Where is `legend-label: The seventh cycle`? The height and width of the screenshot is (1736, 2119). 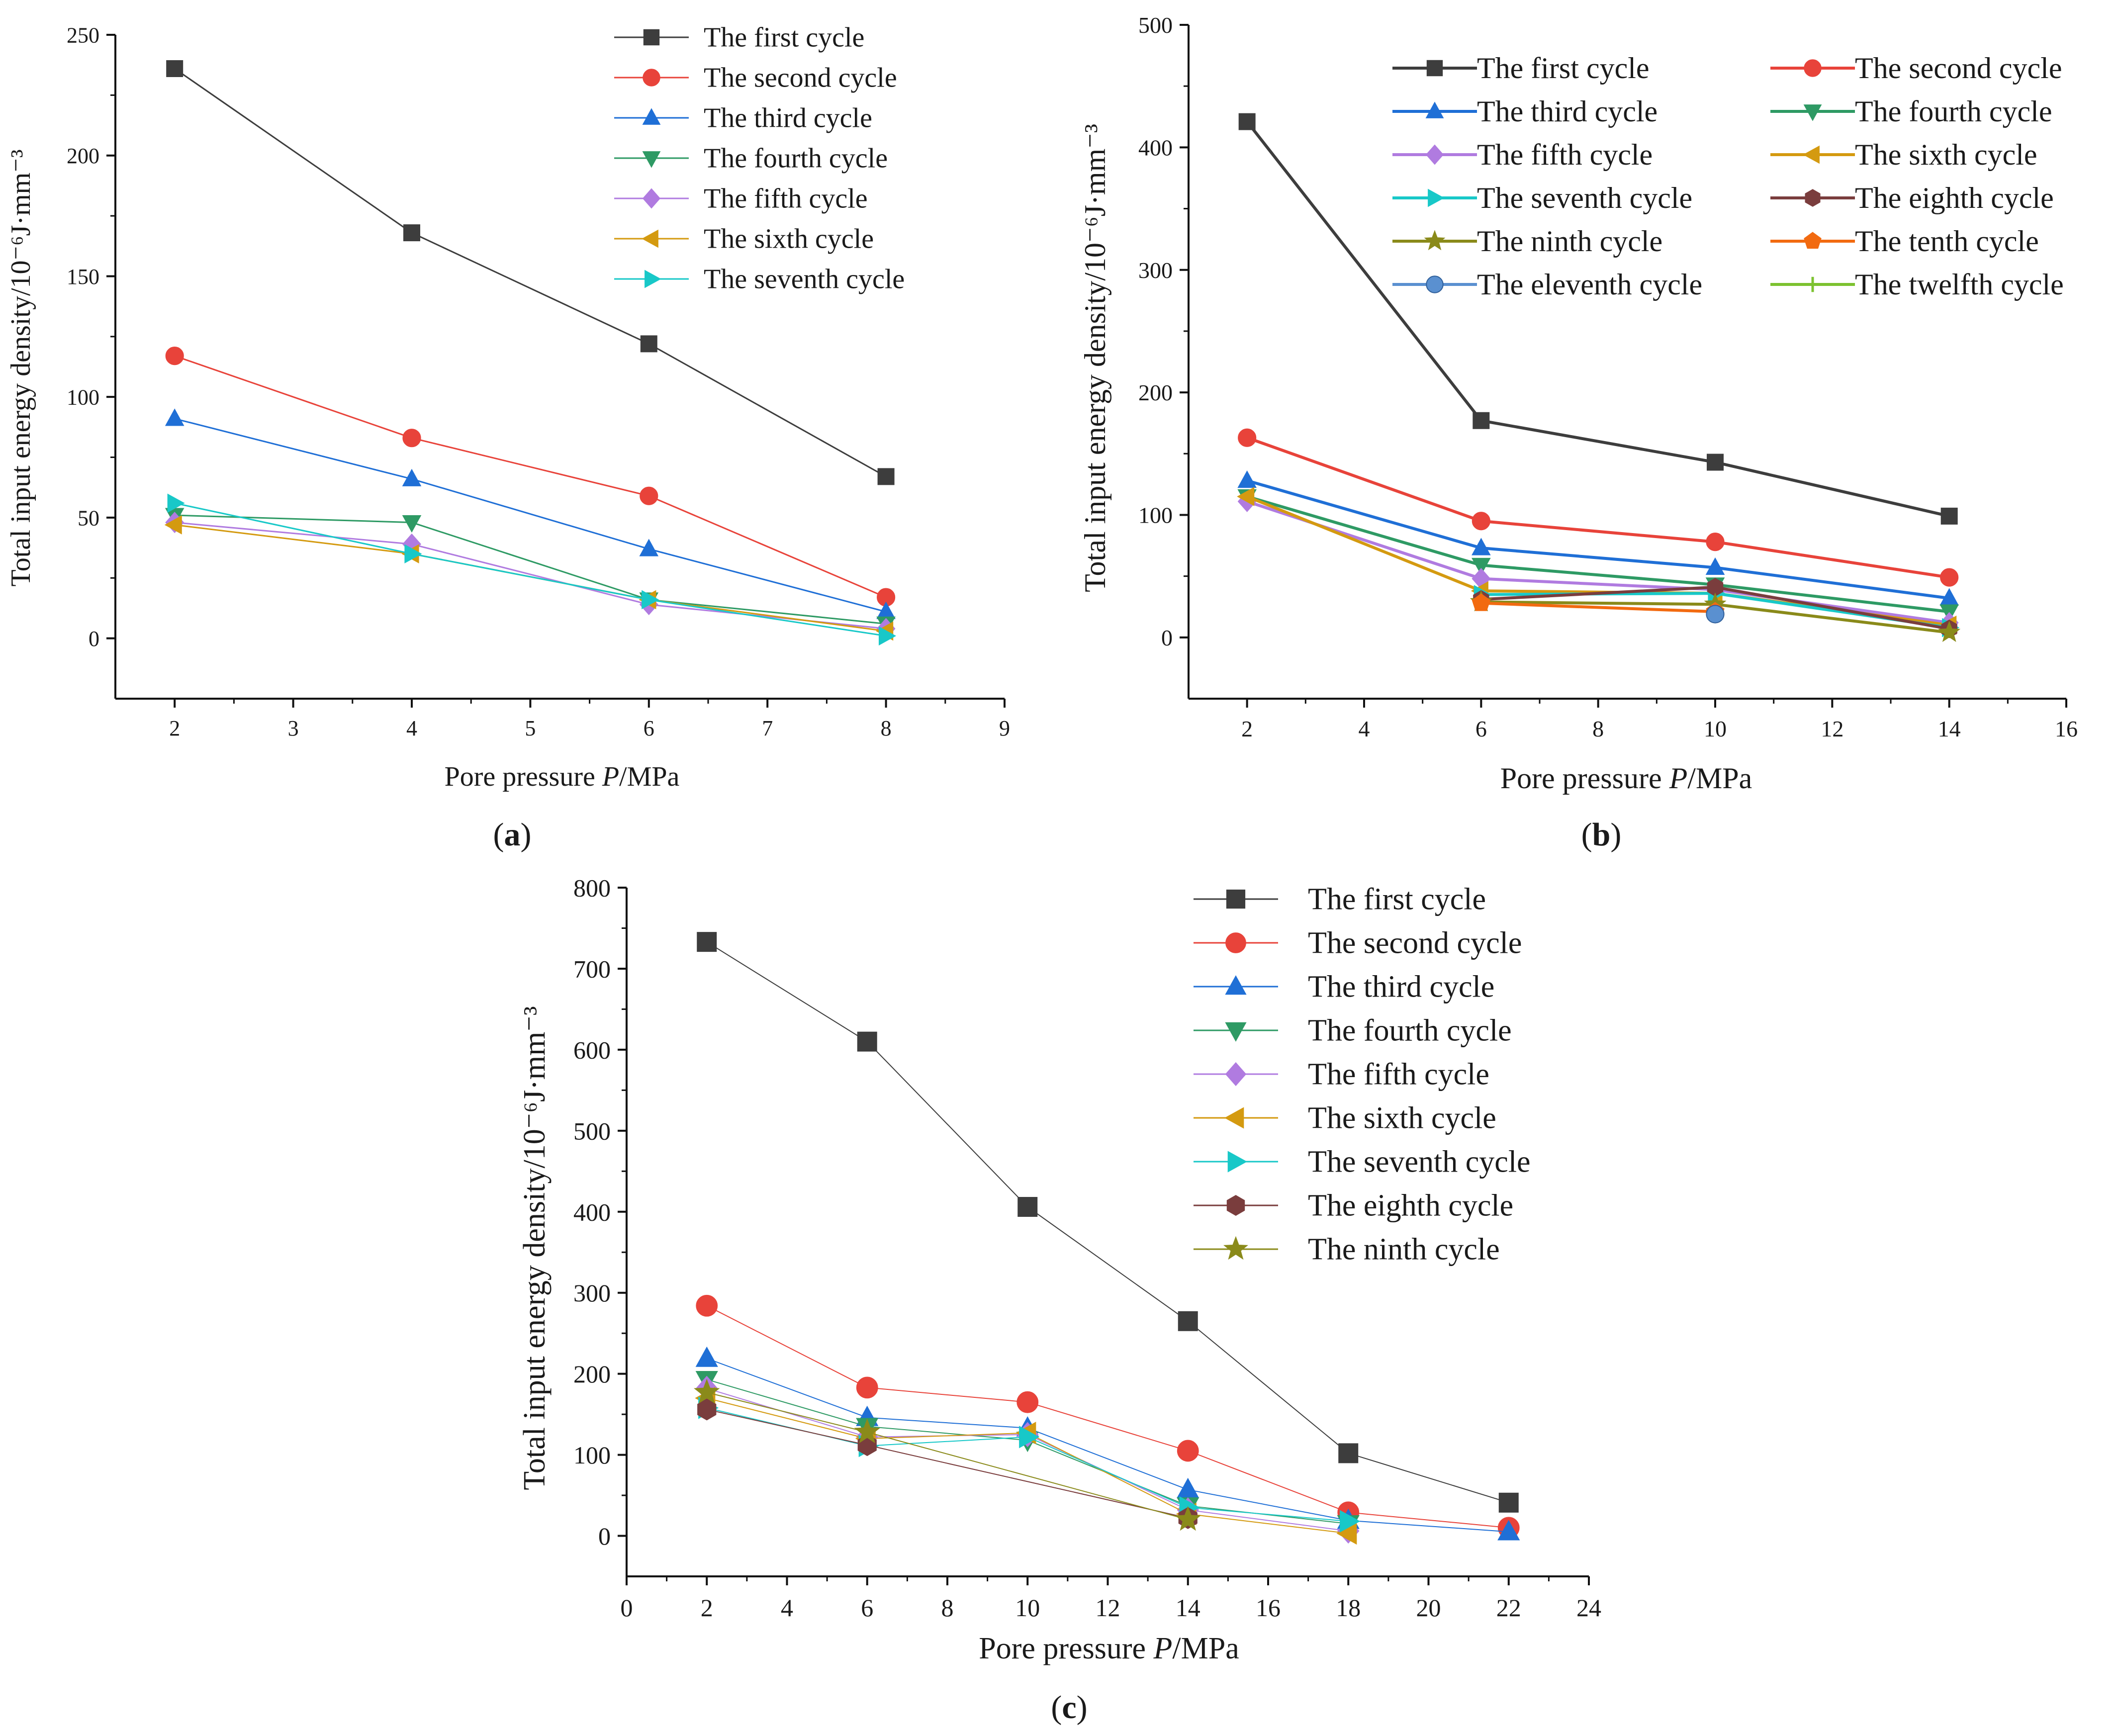
legend-label: The seventh cycle is located at coordinates (1584, 198).